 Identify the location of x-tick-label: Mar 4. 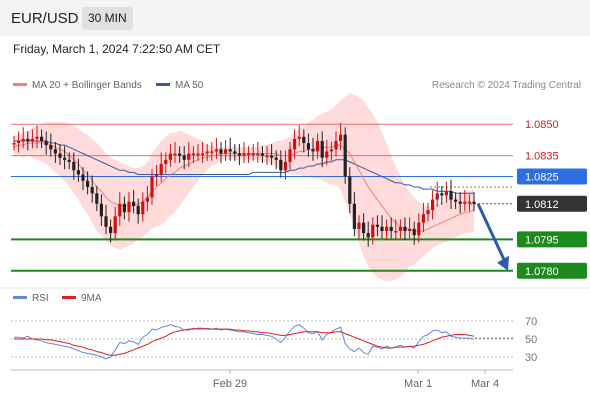
(485, 384).